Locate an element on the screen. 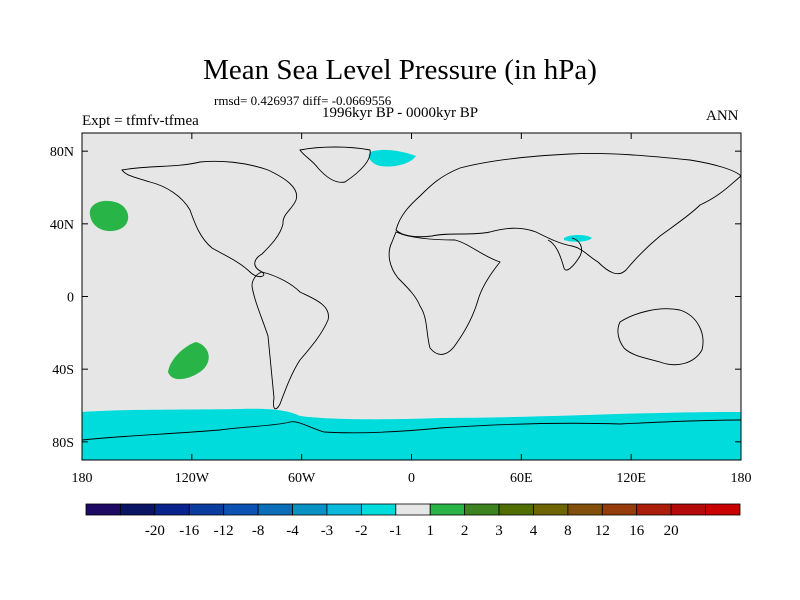  colorbar-label: 20 is located at coordinates (671, 531).